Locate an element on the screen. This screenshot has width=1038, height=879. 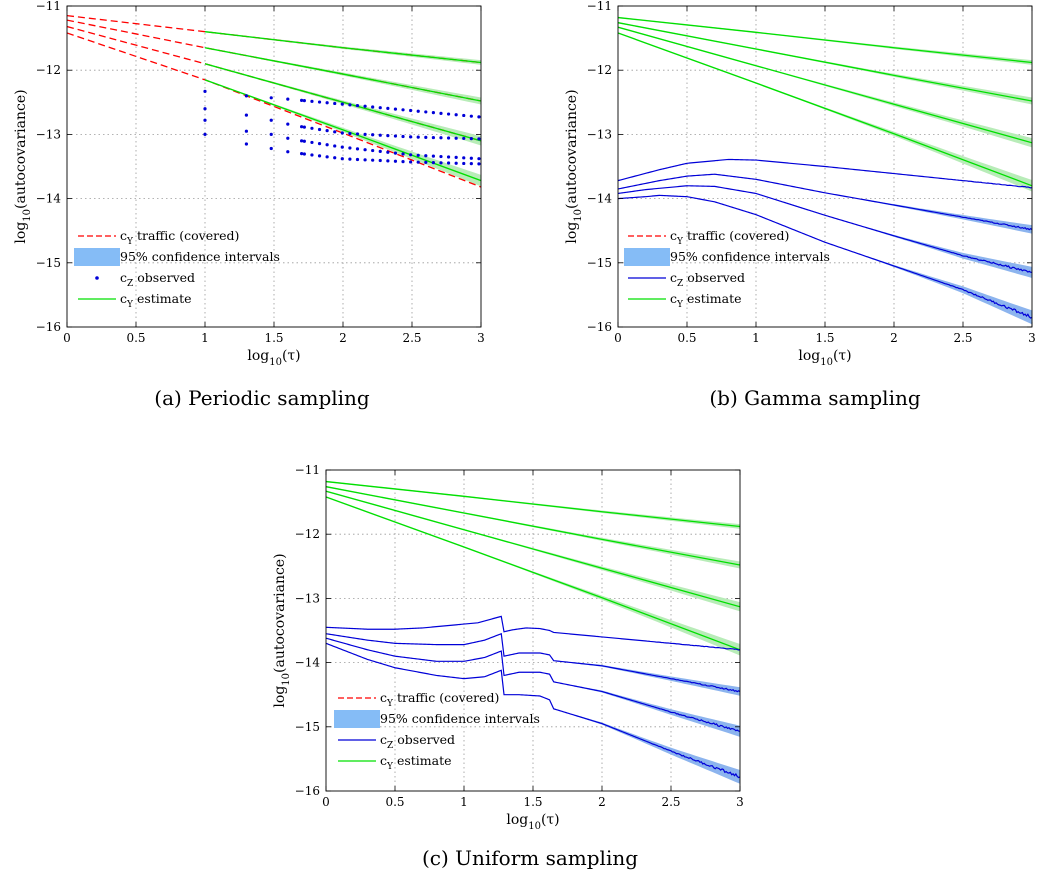
legend-label-estimate: cY estimate is located at coordinates (706, 300).